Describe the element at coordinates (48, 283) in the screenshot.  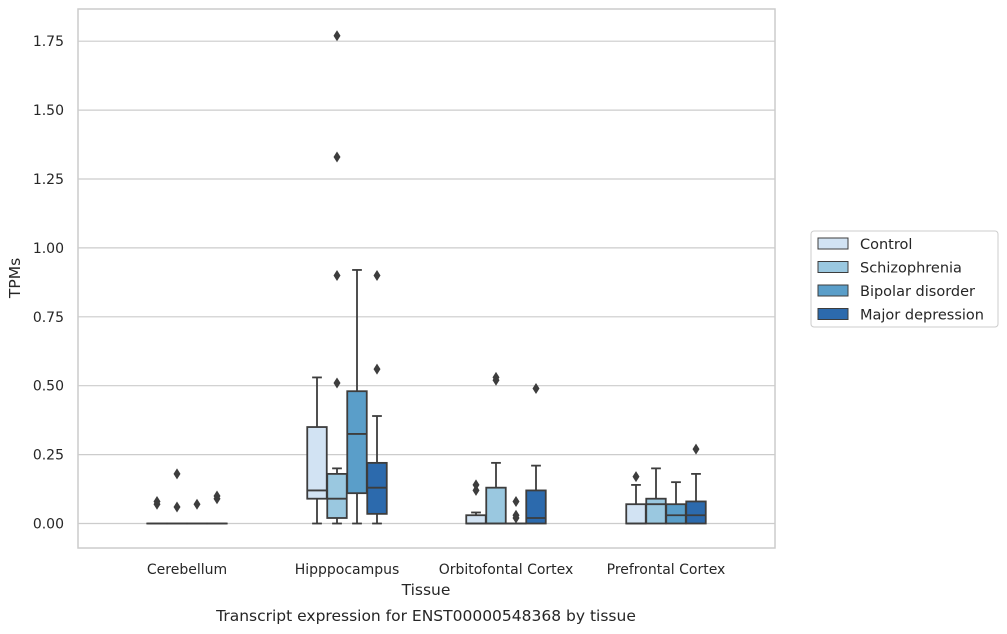
I see `y-axis-ticks: 0.00 0.25 0.50 0.75 1.00 1.25 1.50 1.75` at that location.